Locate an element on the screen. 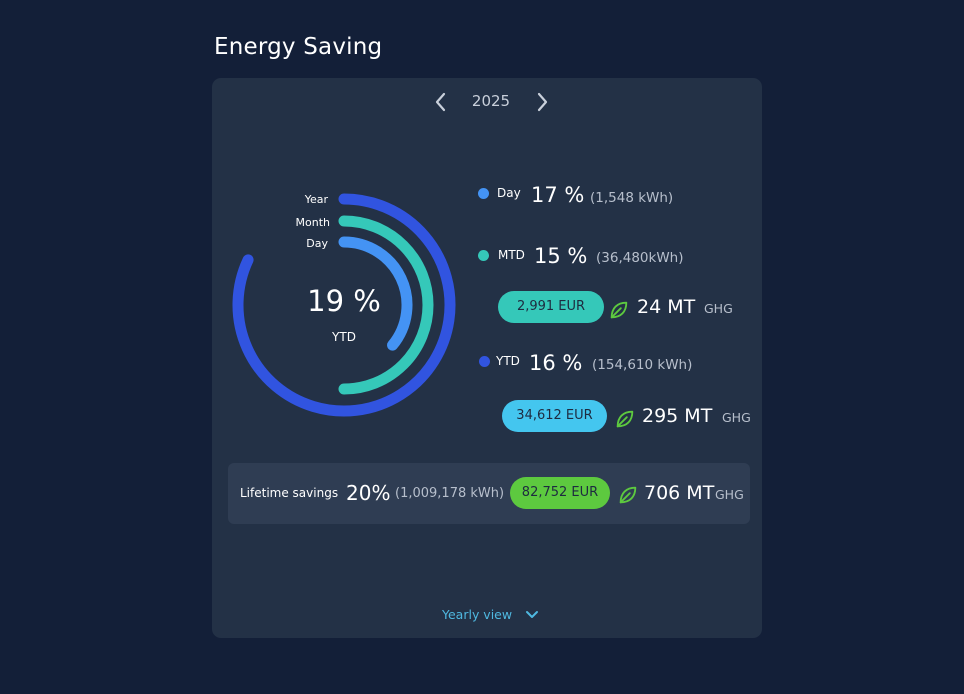 The width and height of the screenshot is (964, 694). ytd-ghg-label: GHG is located at coordinates (736, 417).